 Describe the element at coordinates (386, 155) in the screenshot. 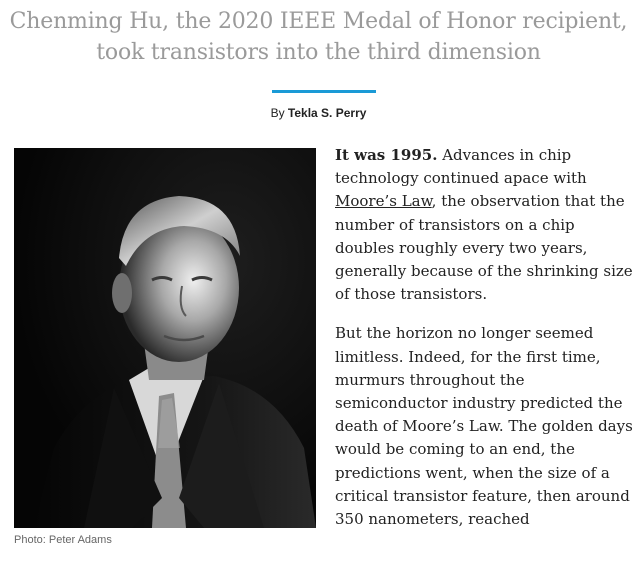

I see `lead-in: It was 1995.` at that location.